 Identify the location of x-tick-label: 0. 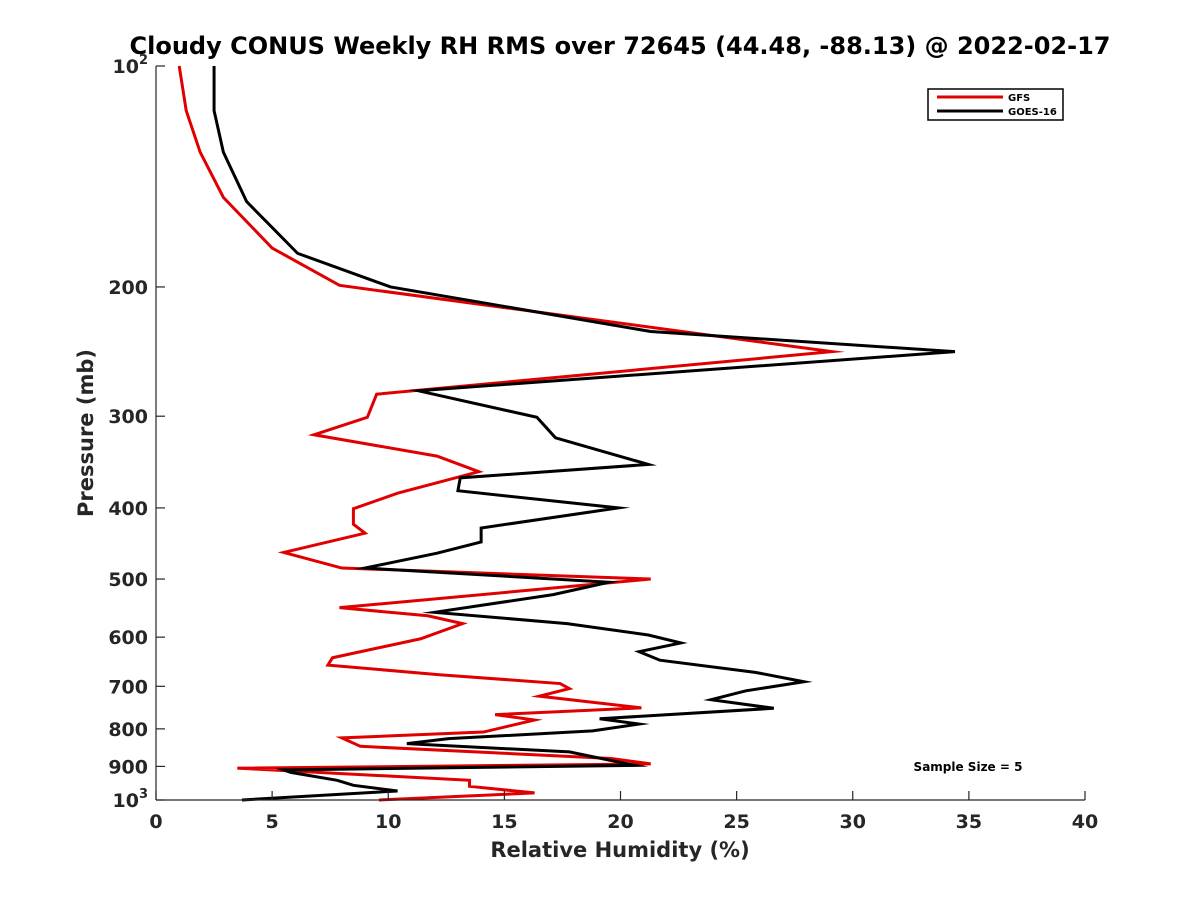
(155, 822).